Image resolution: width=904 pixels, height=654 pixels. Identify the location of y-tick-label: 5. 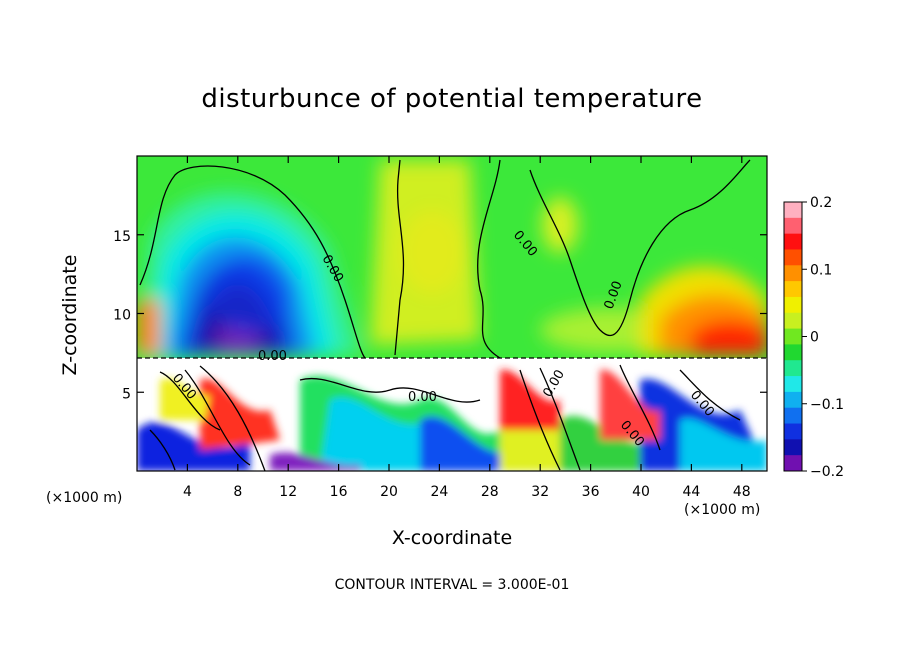
(126, 394).